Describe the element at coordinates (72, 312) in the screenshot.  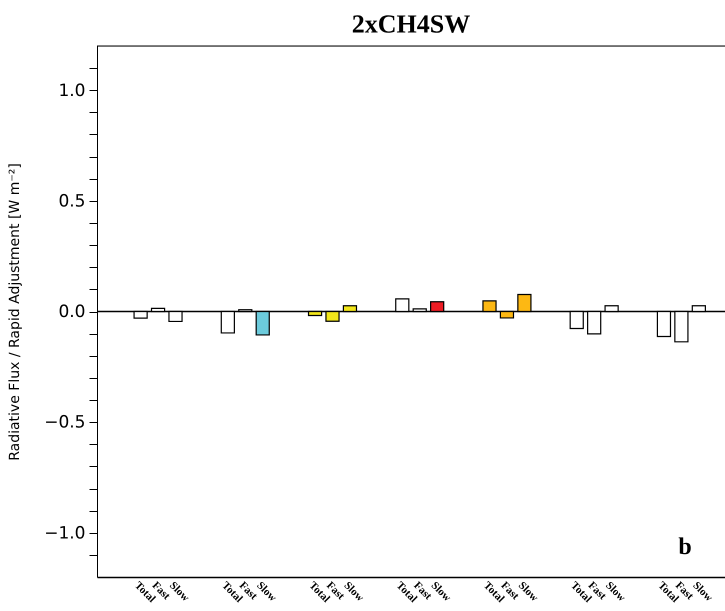
I see `y-tick-label: 0.0` at that location.